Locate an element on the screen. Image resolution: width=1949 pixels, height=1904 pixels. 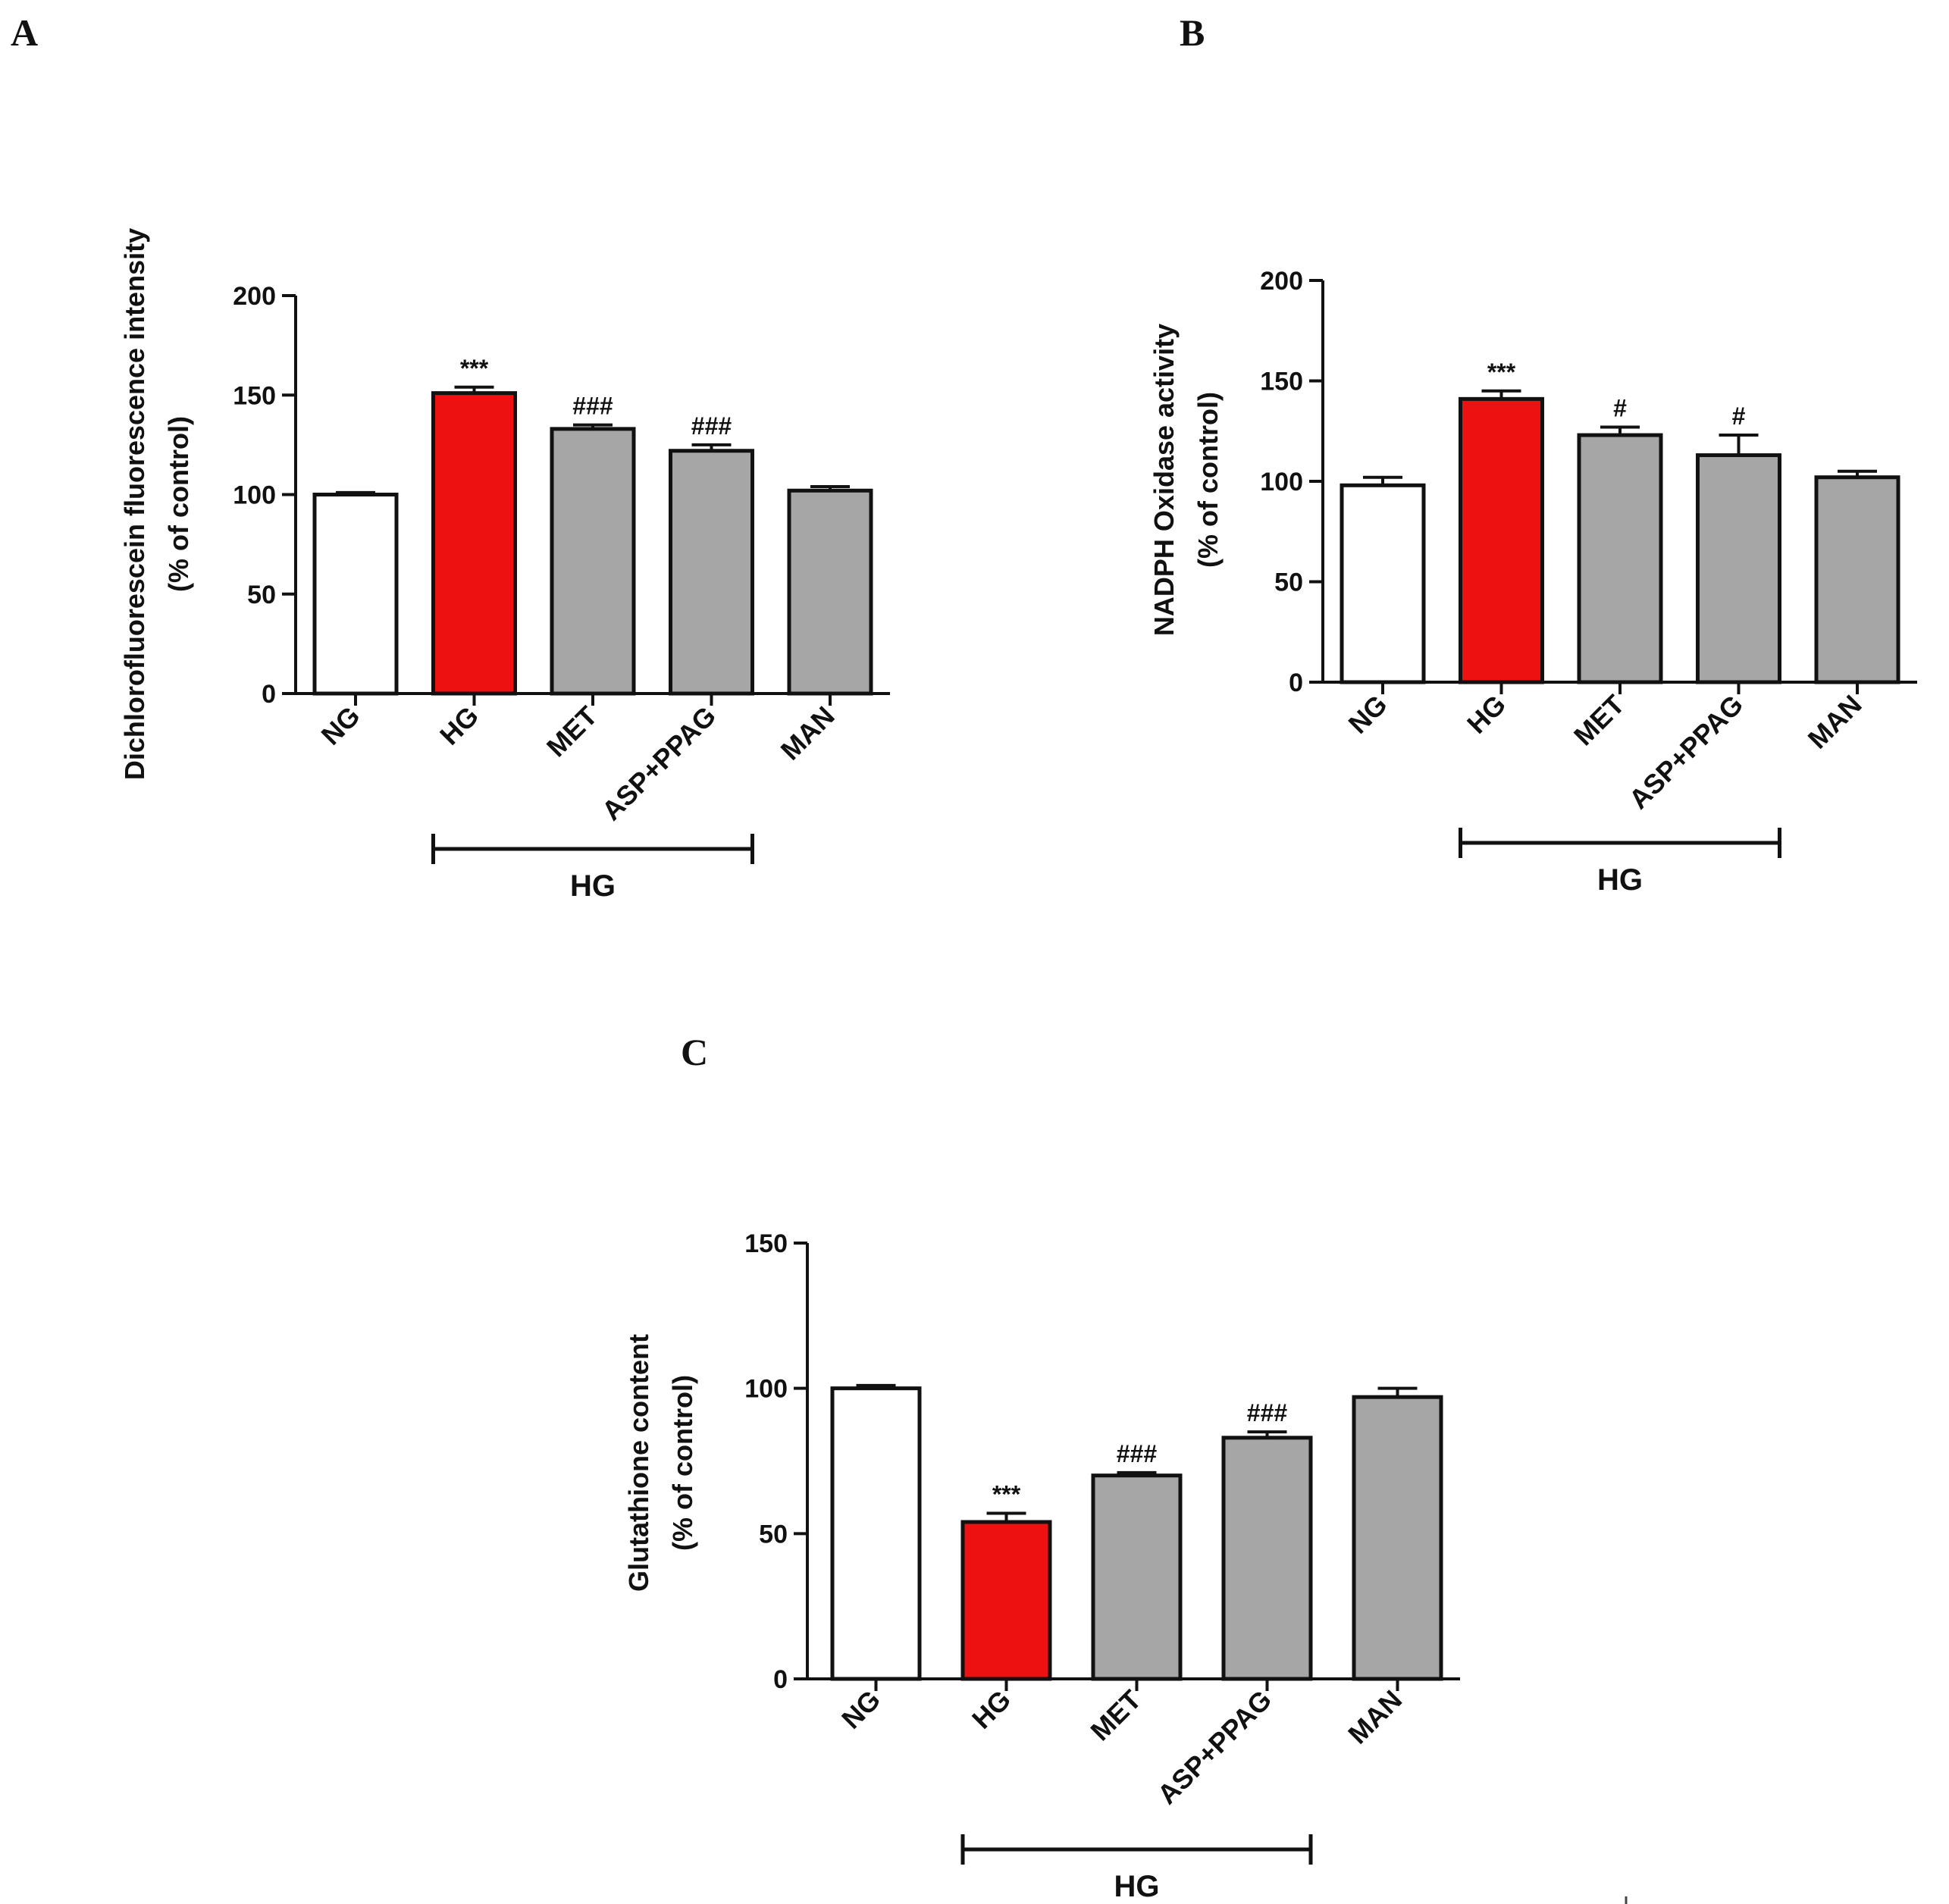
significance-label-c-3: ### is located at coordinates (1267, 1412).